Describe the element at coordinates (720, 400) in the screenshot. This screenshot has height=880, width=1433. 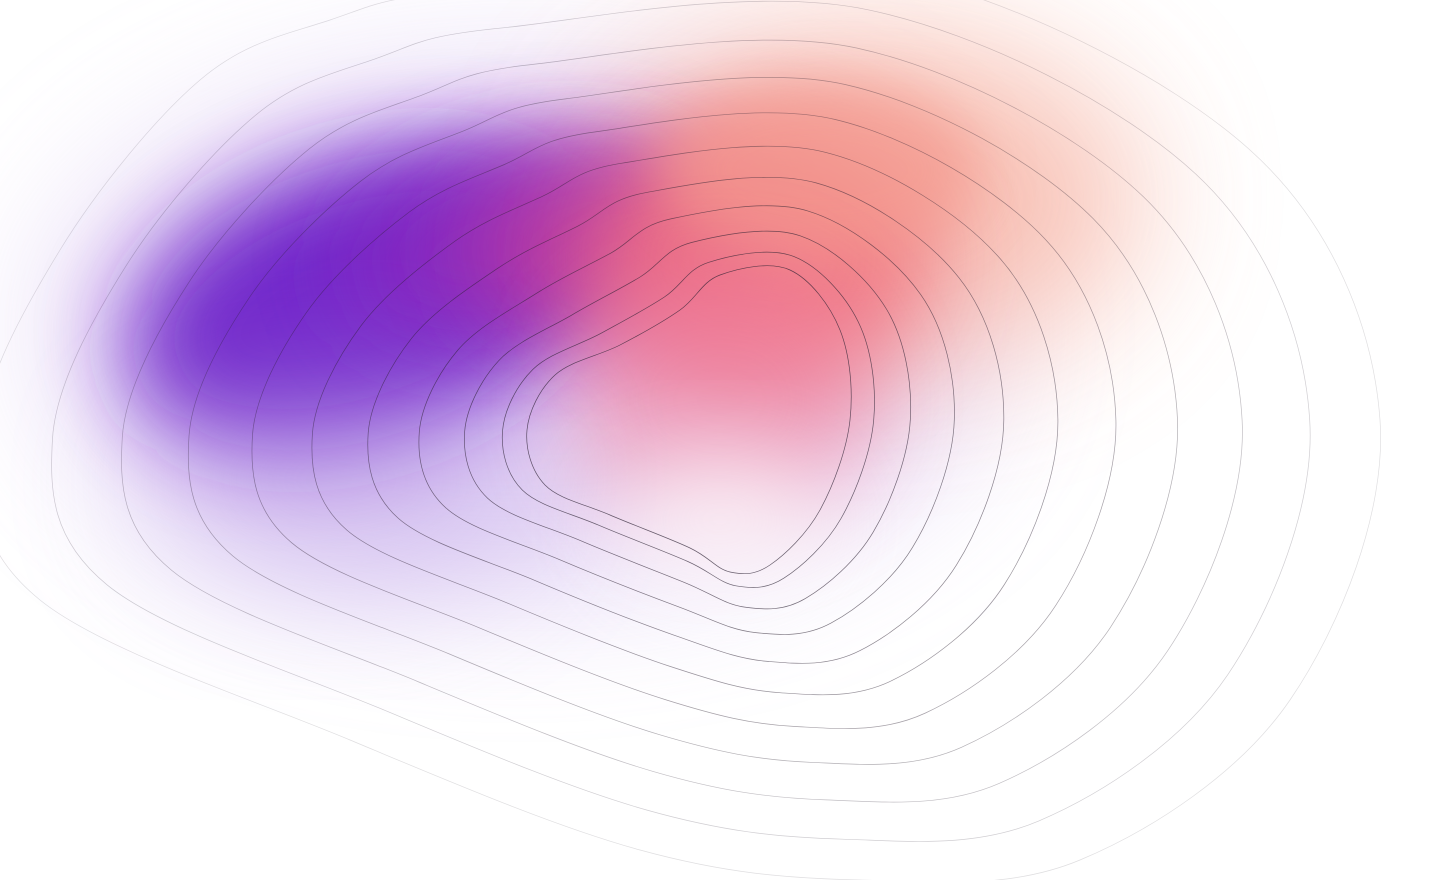
I see `pink-blob` at that location.